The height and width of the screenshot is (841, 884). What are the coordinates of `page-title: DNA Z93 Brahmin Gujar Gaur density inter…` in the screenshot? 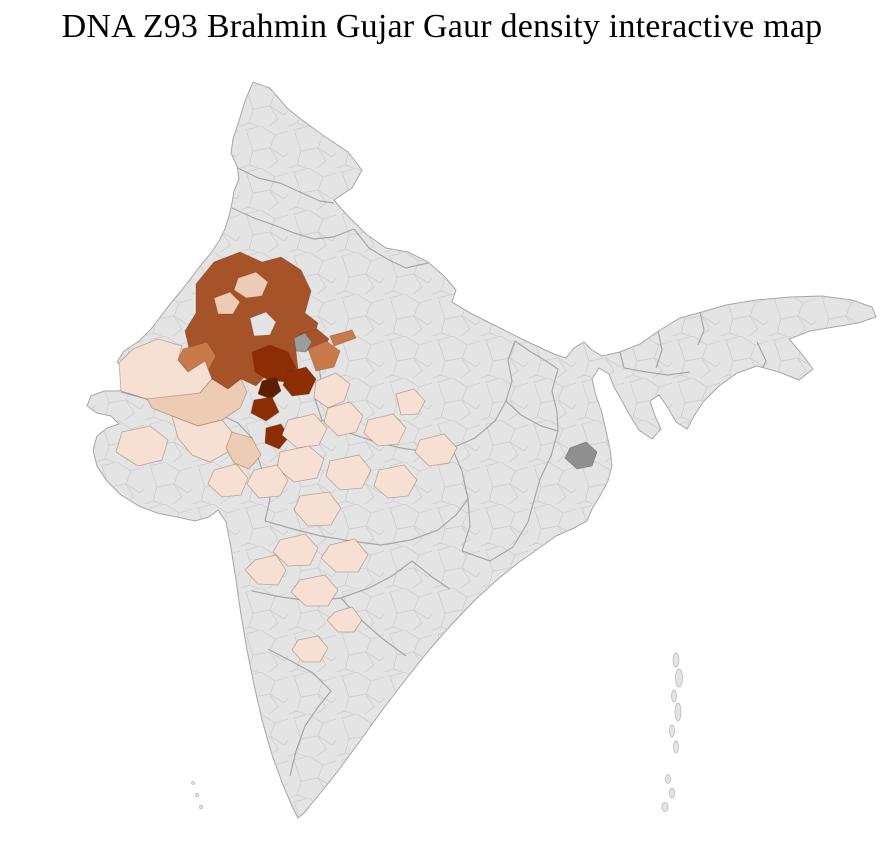 It's located at (442, 26).